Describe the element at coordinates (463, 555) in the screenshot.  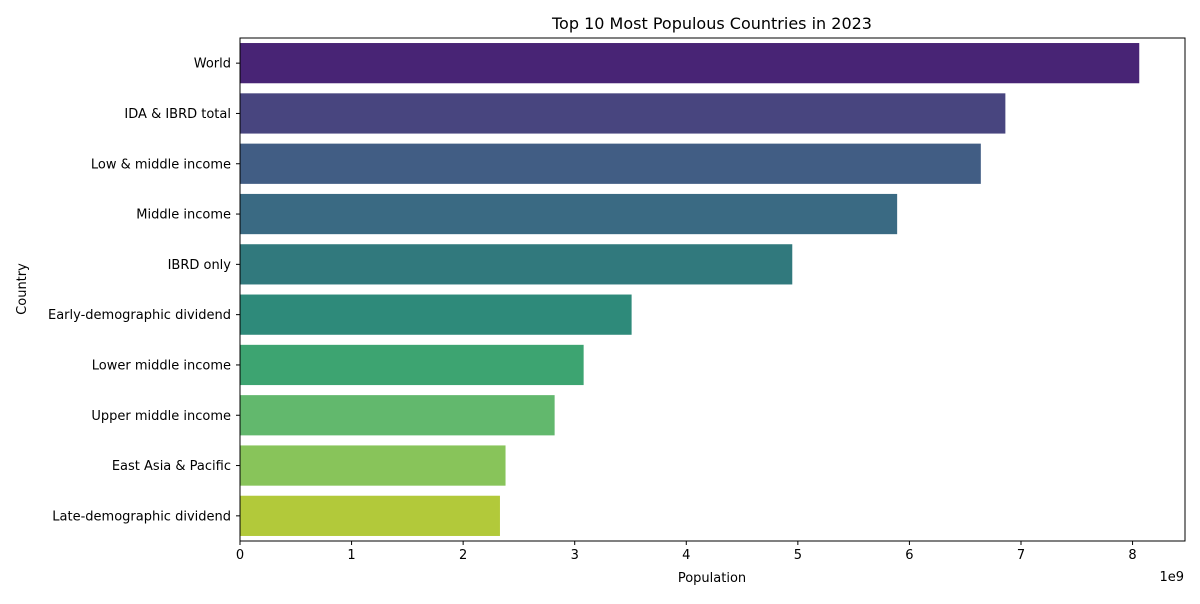
I see `x-tick-label: 2` at that location.